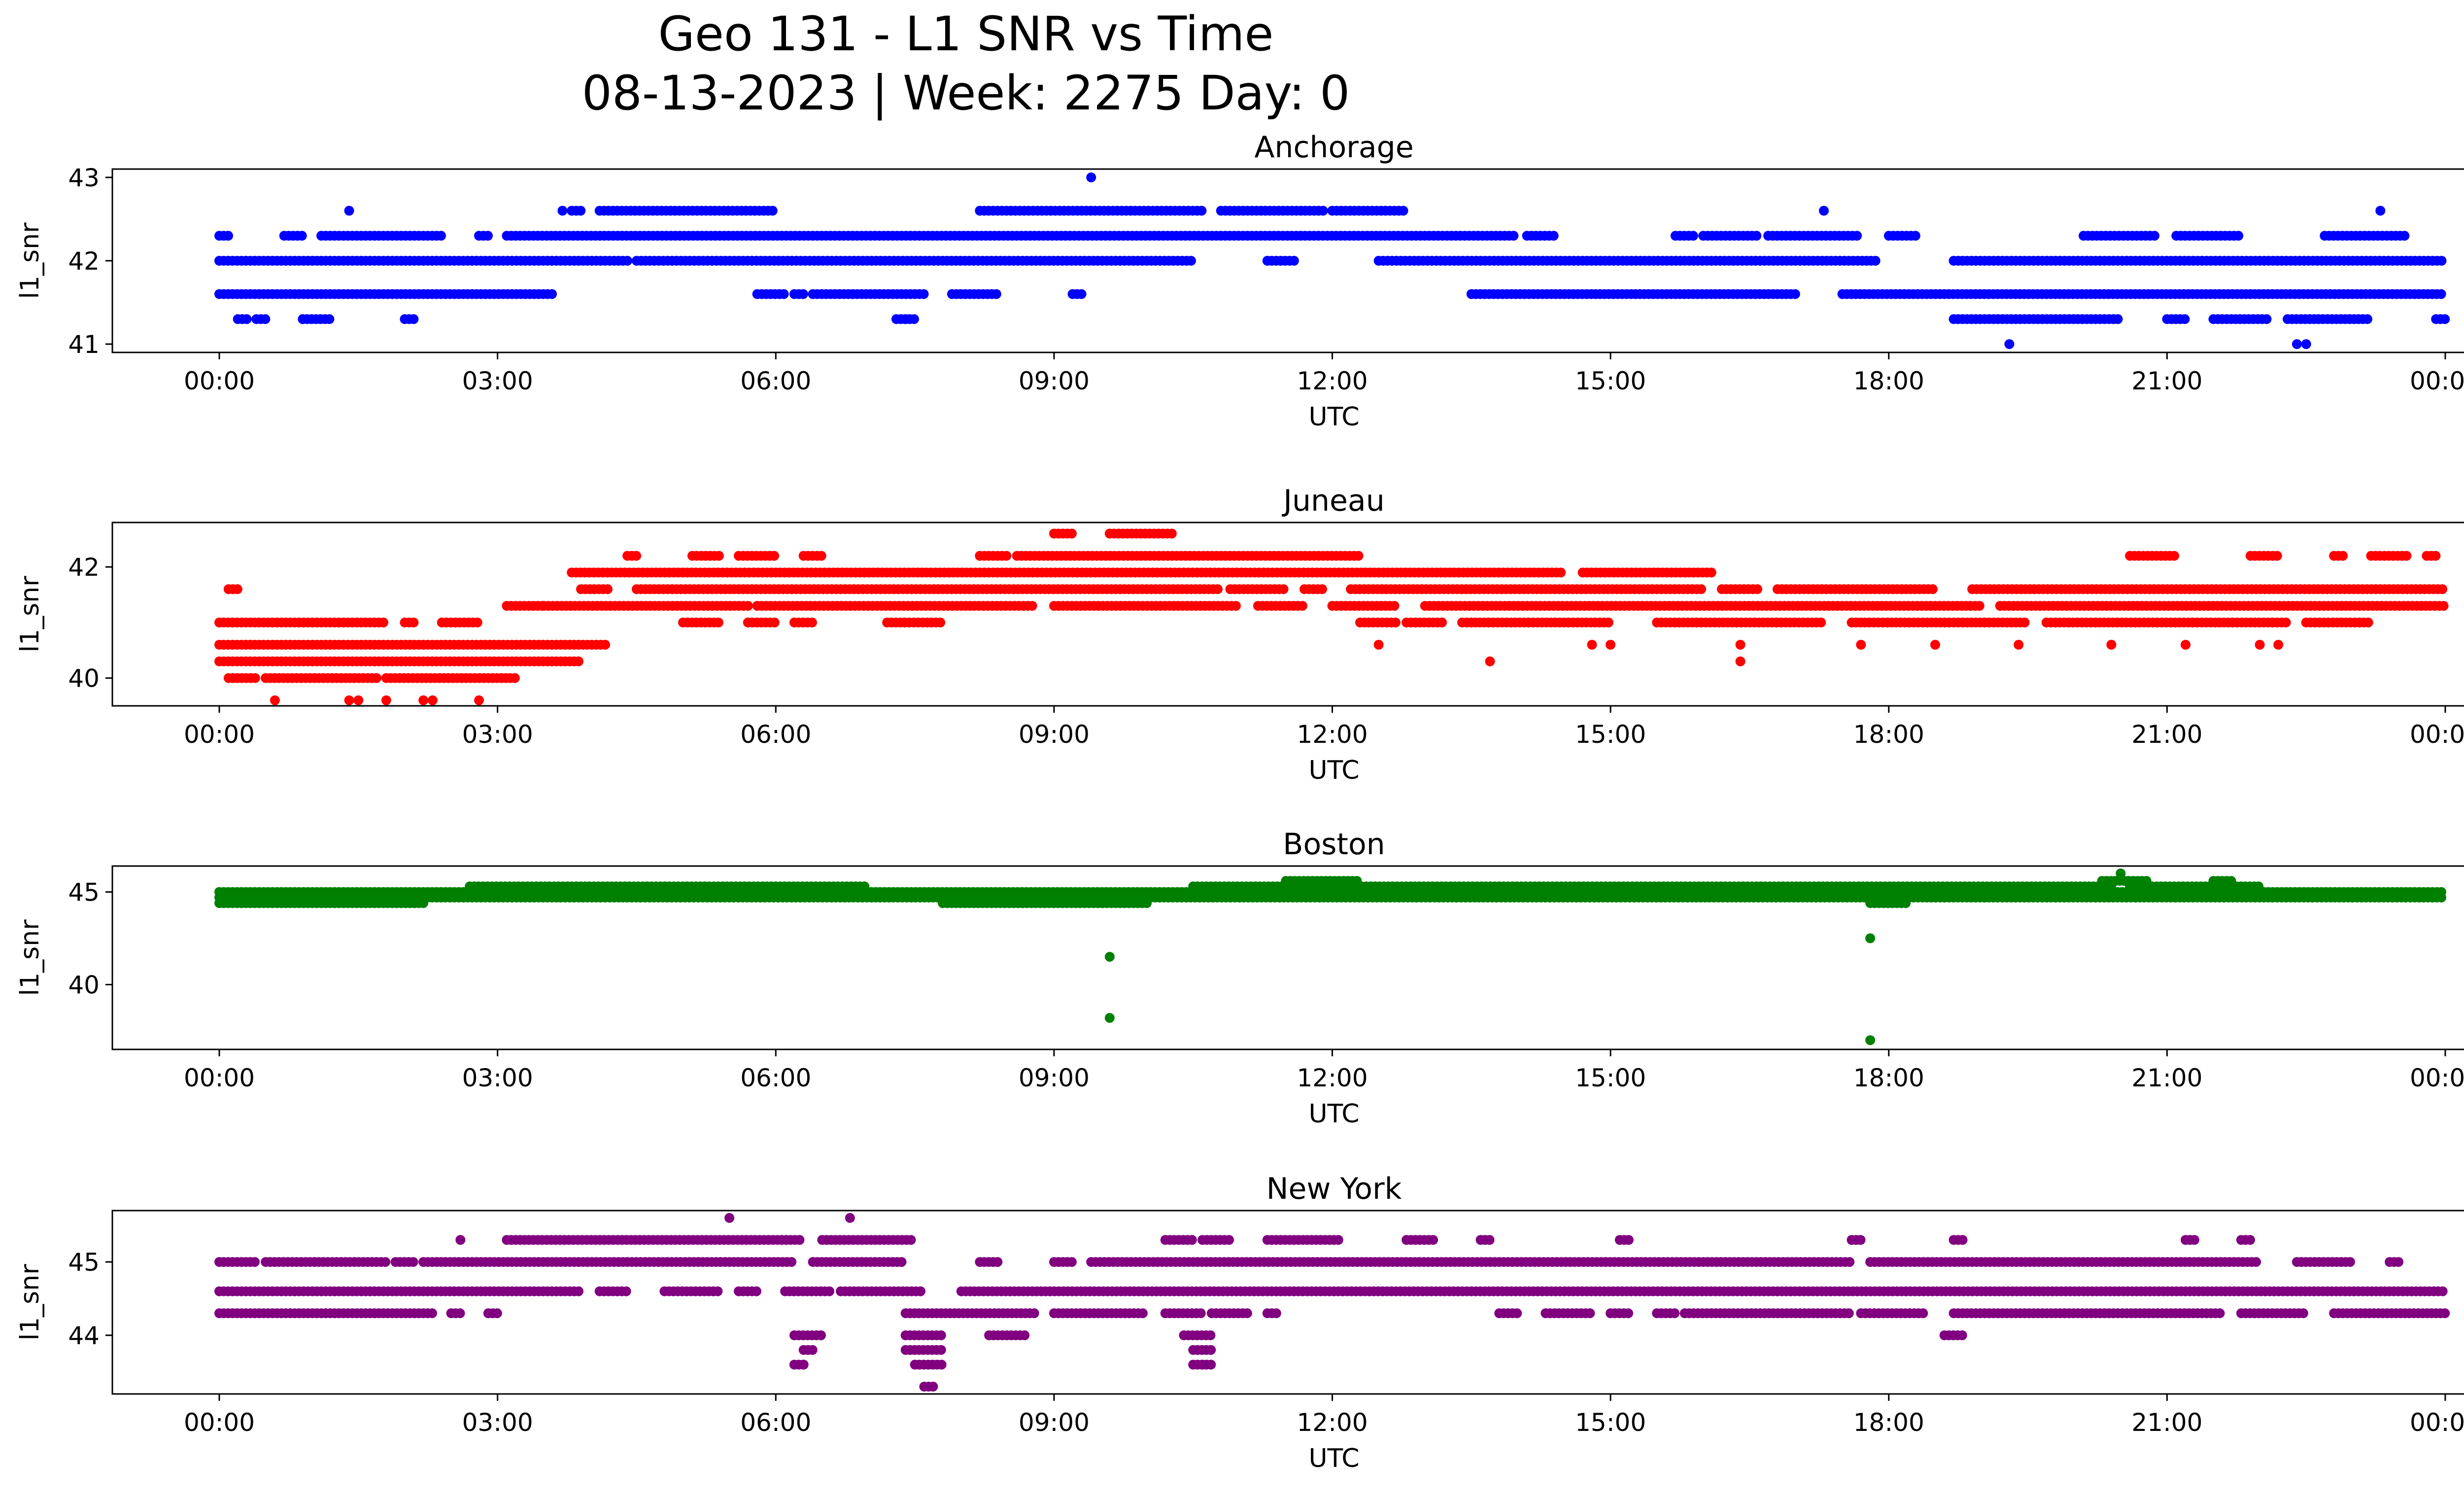  What do you see at coordinates (84, 567) in the screenshot?
I see `y-tick-label: 42` at bounding box center [84, 567].